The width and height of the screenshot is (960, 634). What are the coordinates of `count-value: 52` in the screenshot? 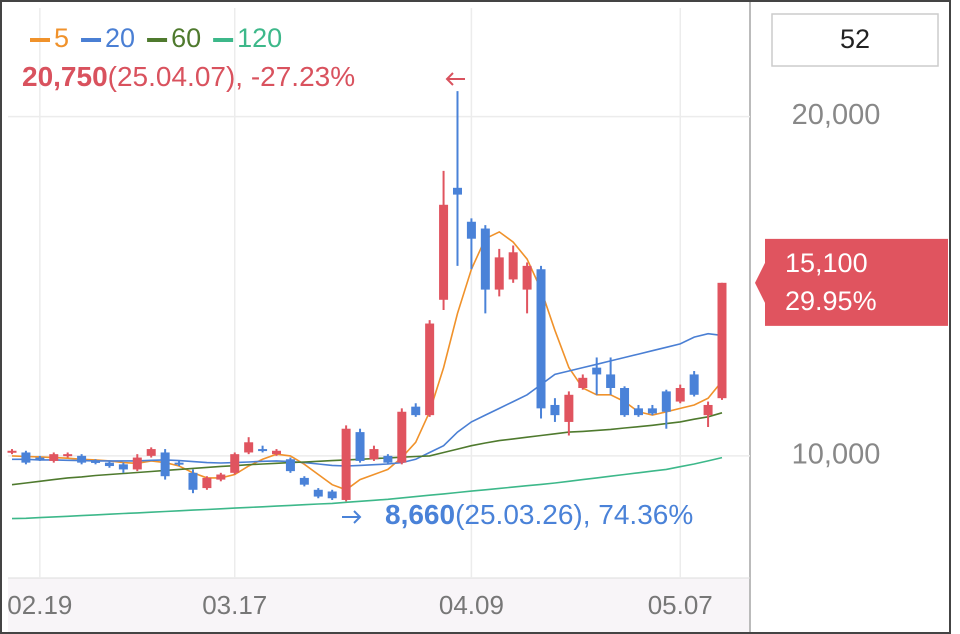 It's located at (855, 39).